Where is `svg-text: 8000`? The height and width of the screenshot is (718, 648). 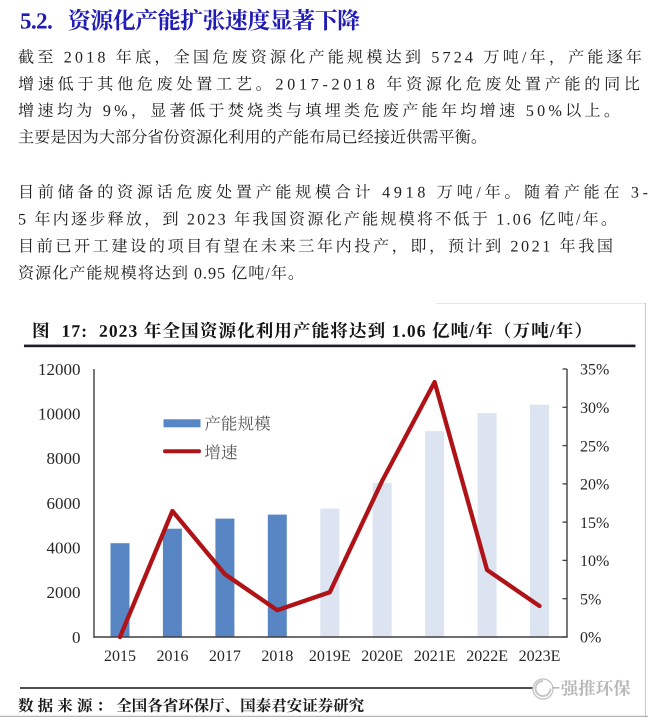 svg-text: 8000 is located at coordinates (64, 458).